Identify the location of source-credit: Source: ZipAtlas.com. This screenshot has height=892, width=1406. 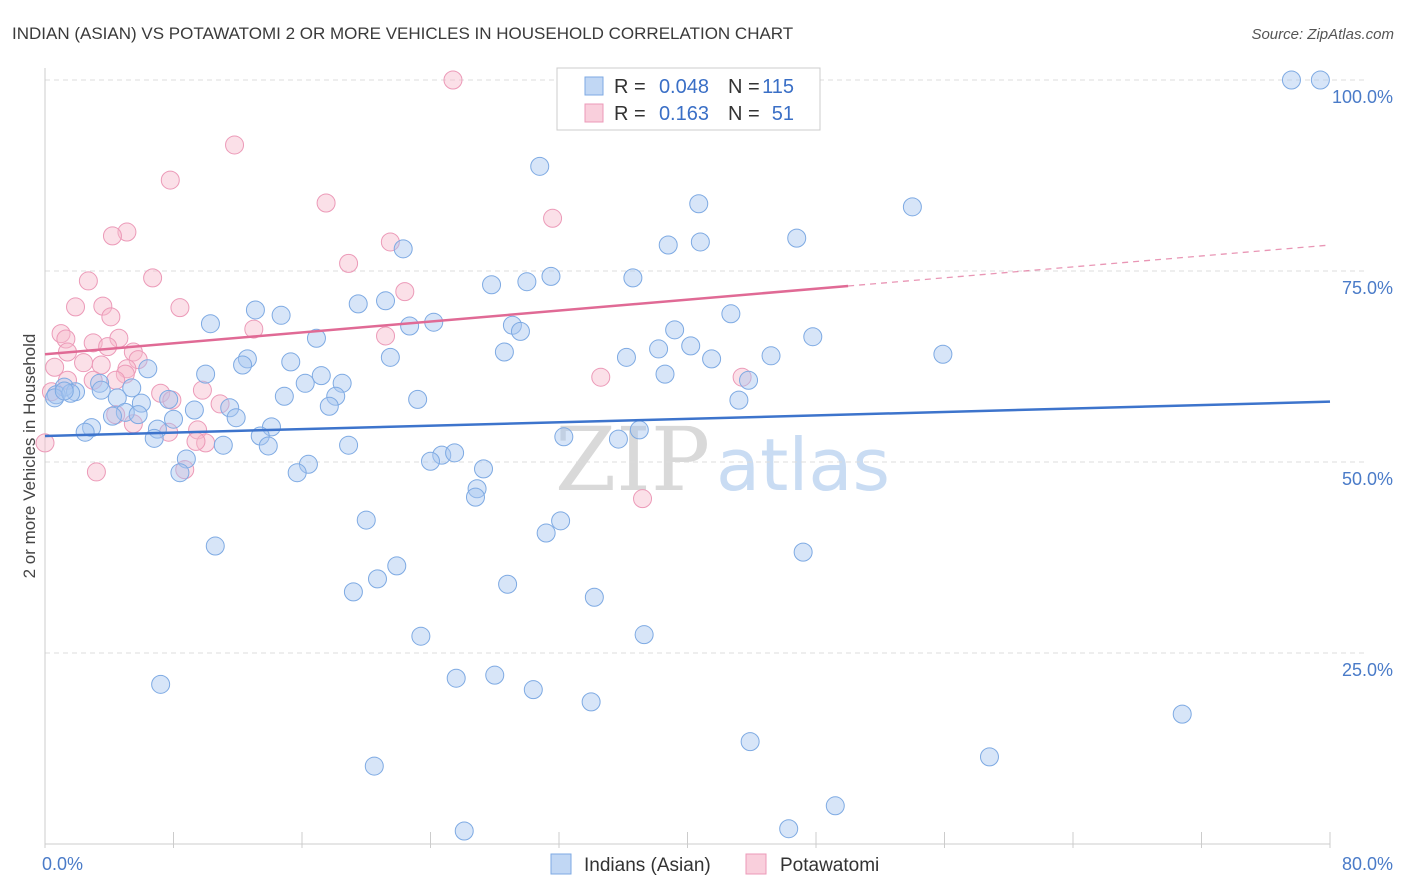
(1322, 34).